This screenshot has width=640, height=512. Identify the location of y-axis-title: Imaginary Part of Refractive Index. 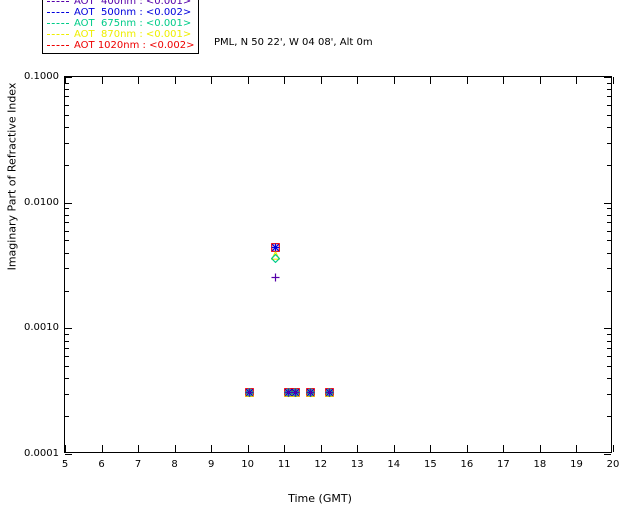
(12, 176).